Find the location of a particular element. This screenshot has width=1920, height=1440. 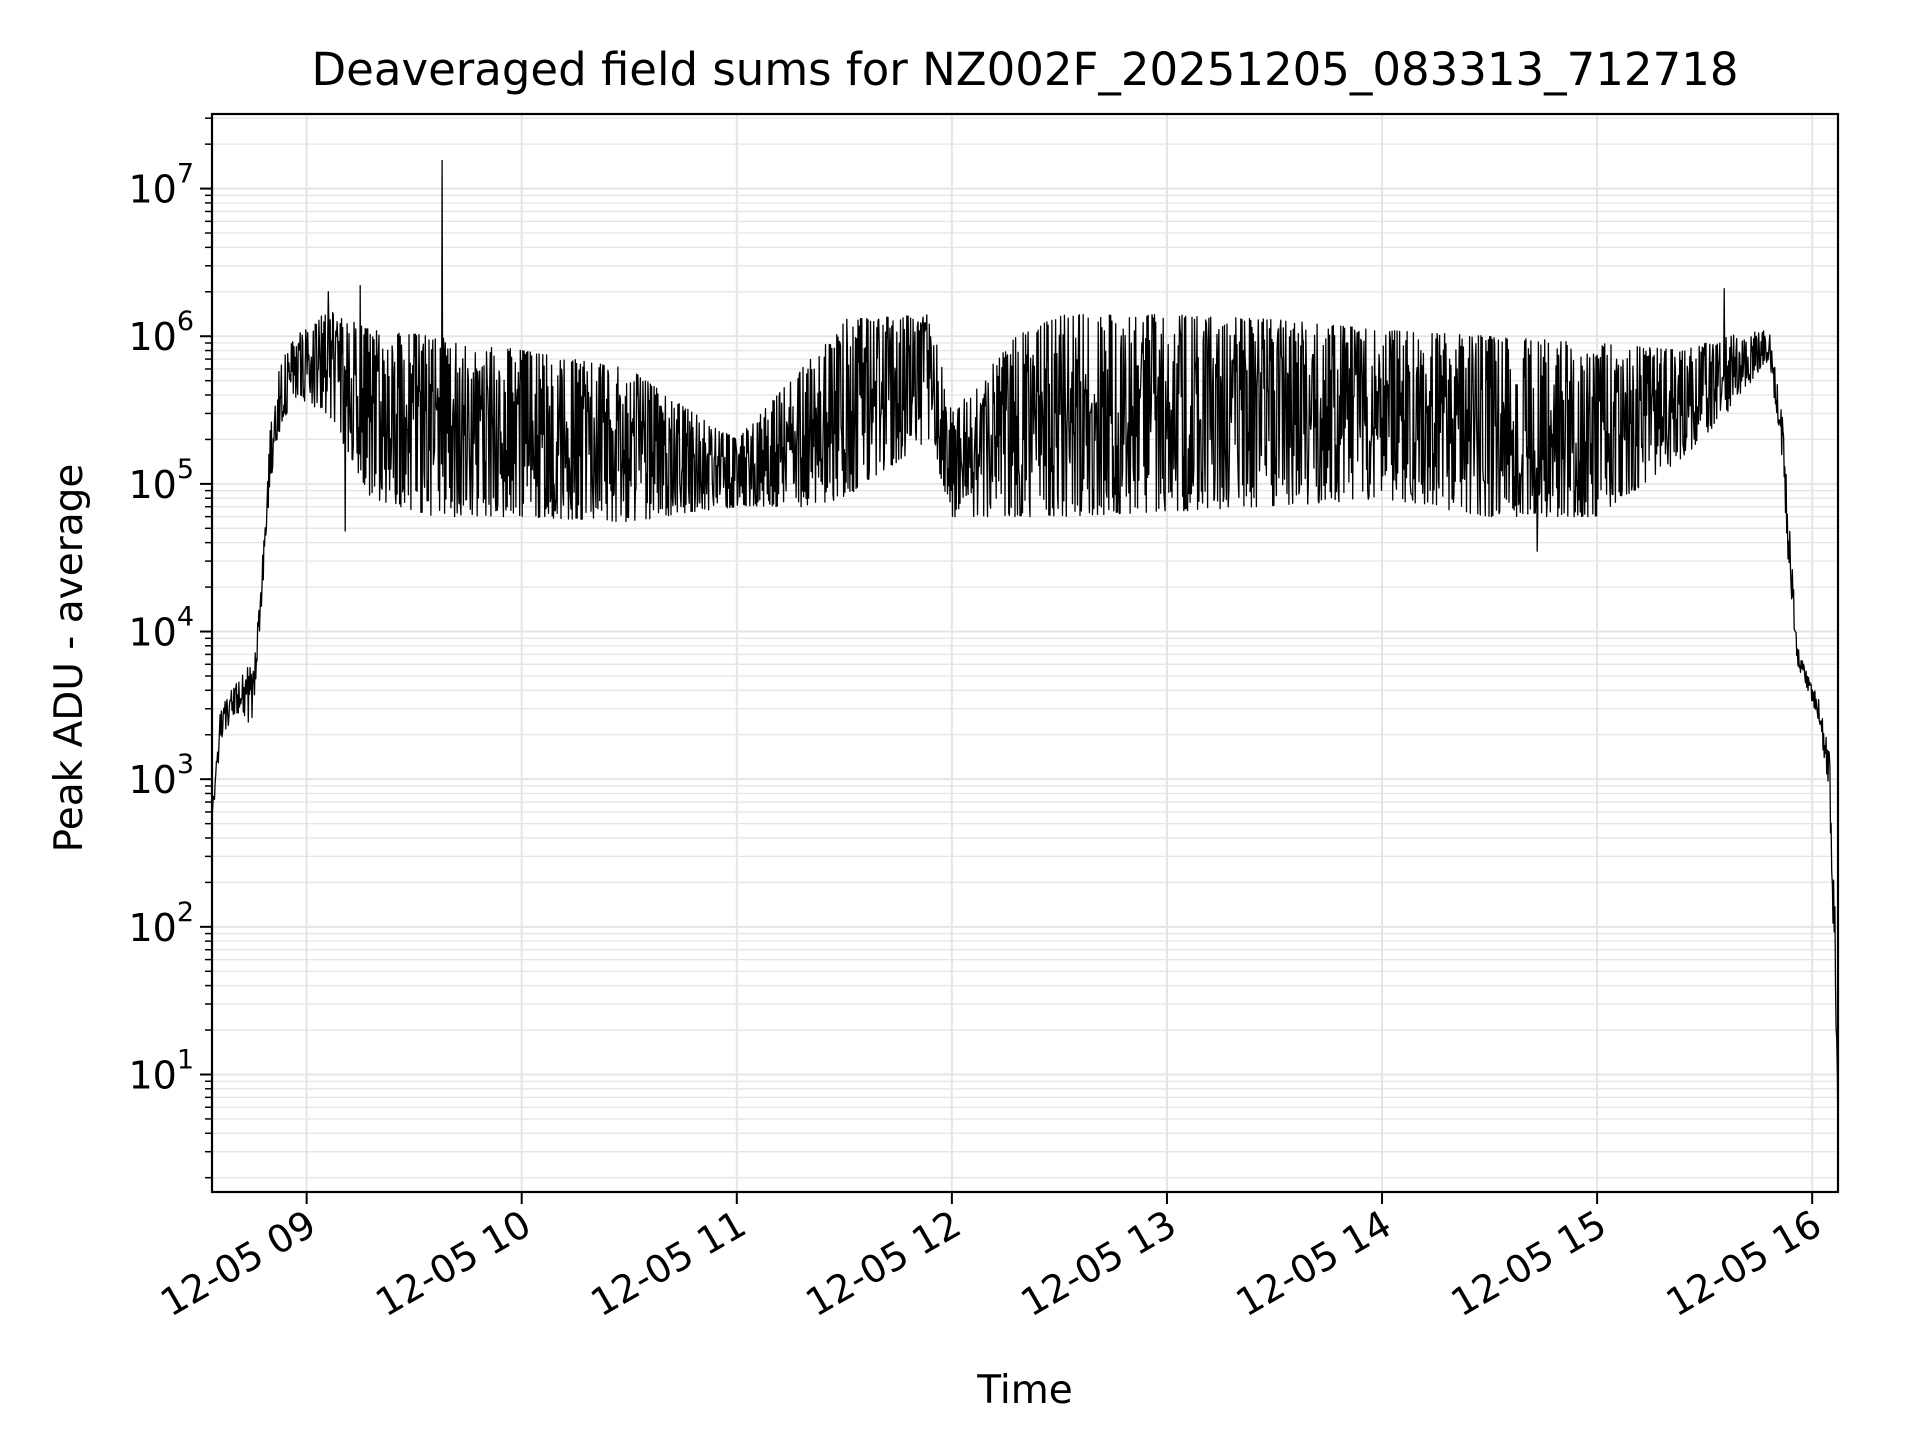

y-tick-label: 10⁷ is located at coordinates (161, 185).